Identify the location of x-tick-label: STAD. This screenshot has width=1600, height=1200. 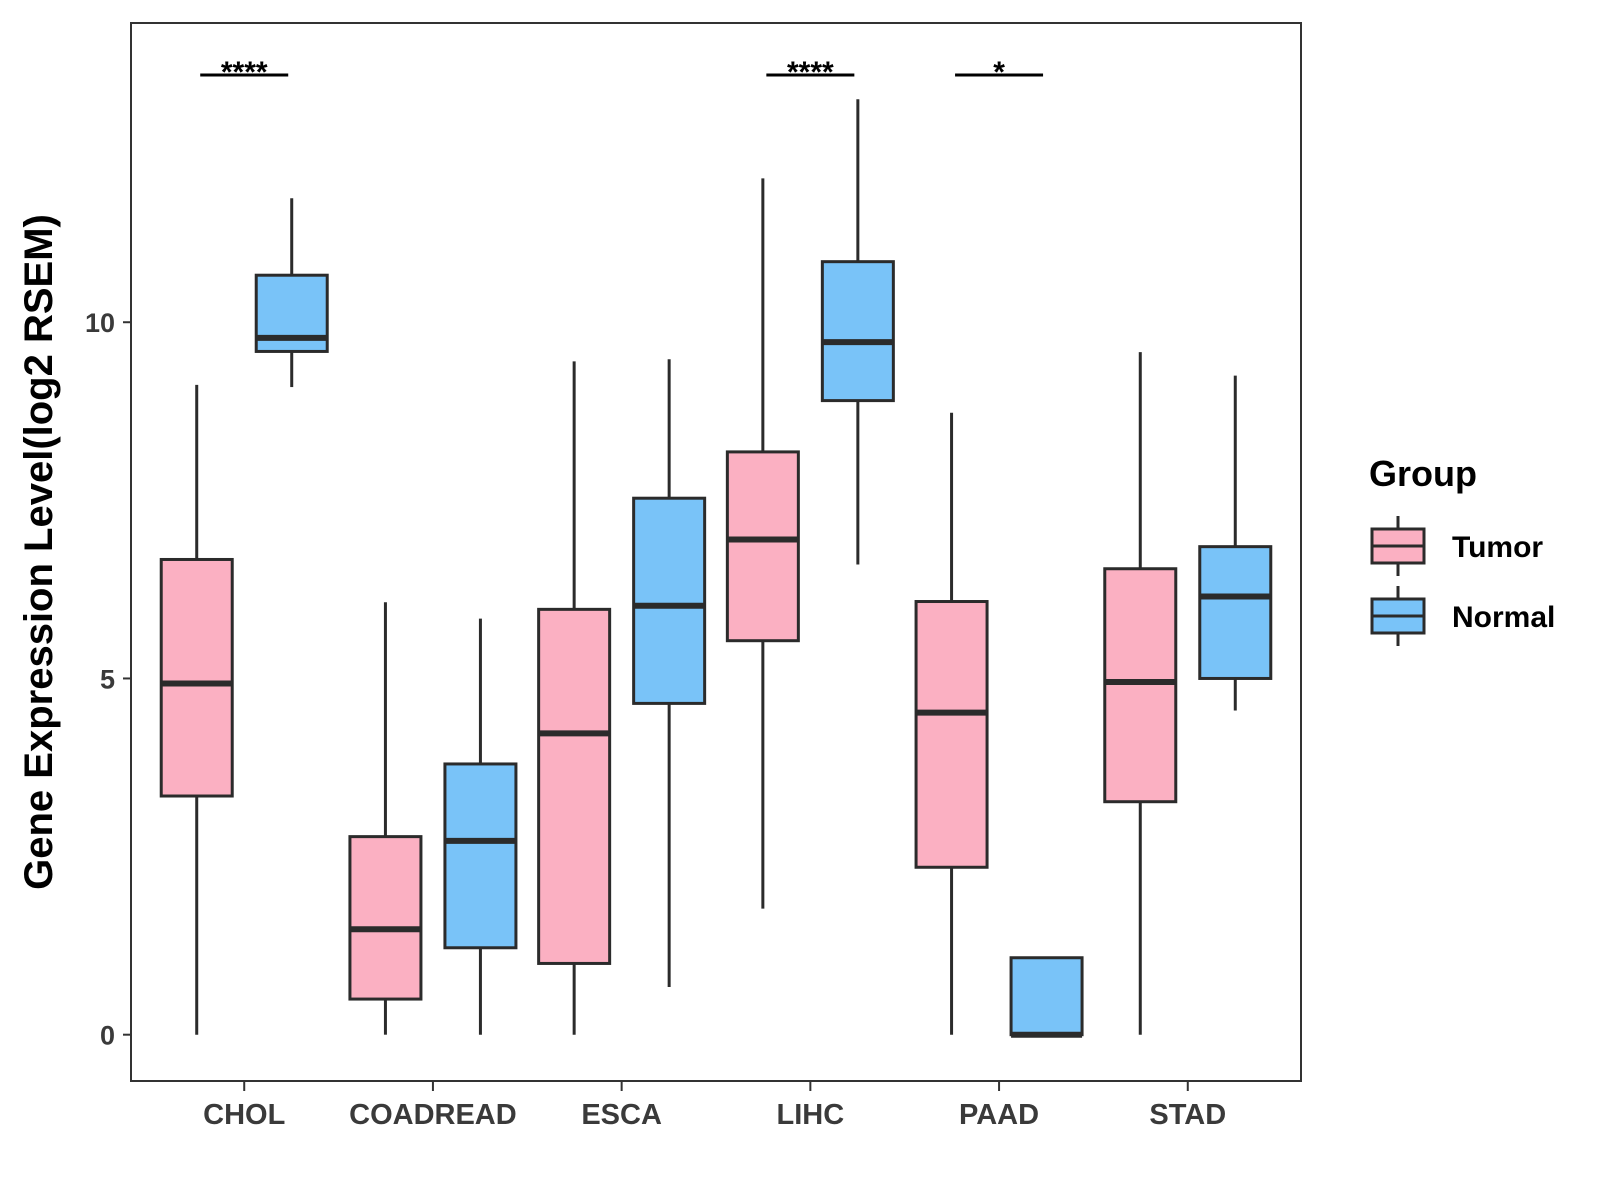
(1187, 1115).